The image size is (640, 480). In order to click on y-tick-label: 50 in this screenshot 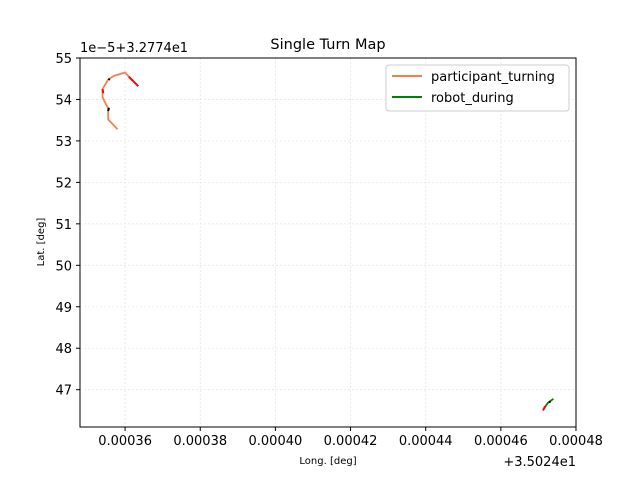, I will do `click(63, 266)`.